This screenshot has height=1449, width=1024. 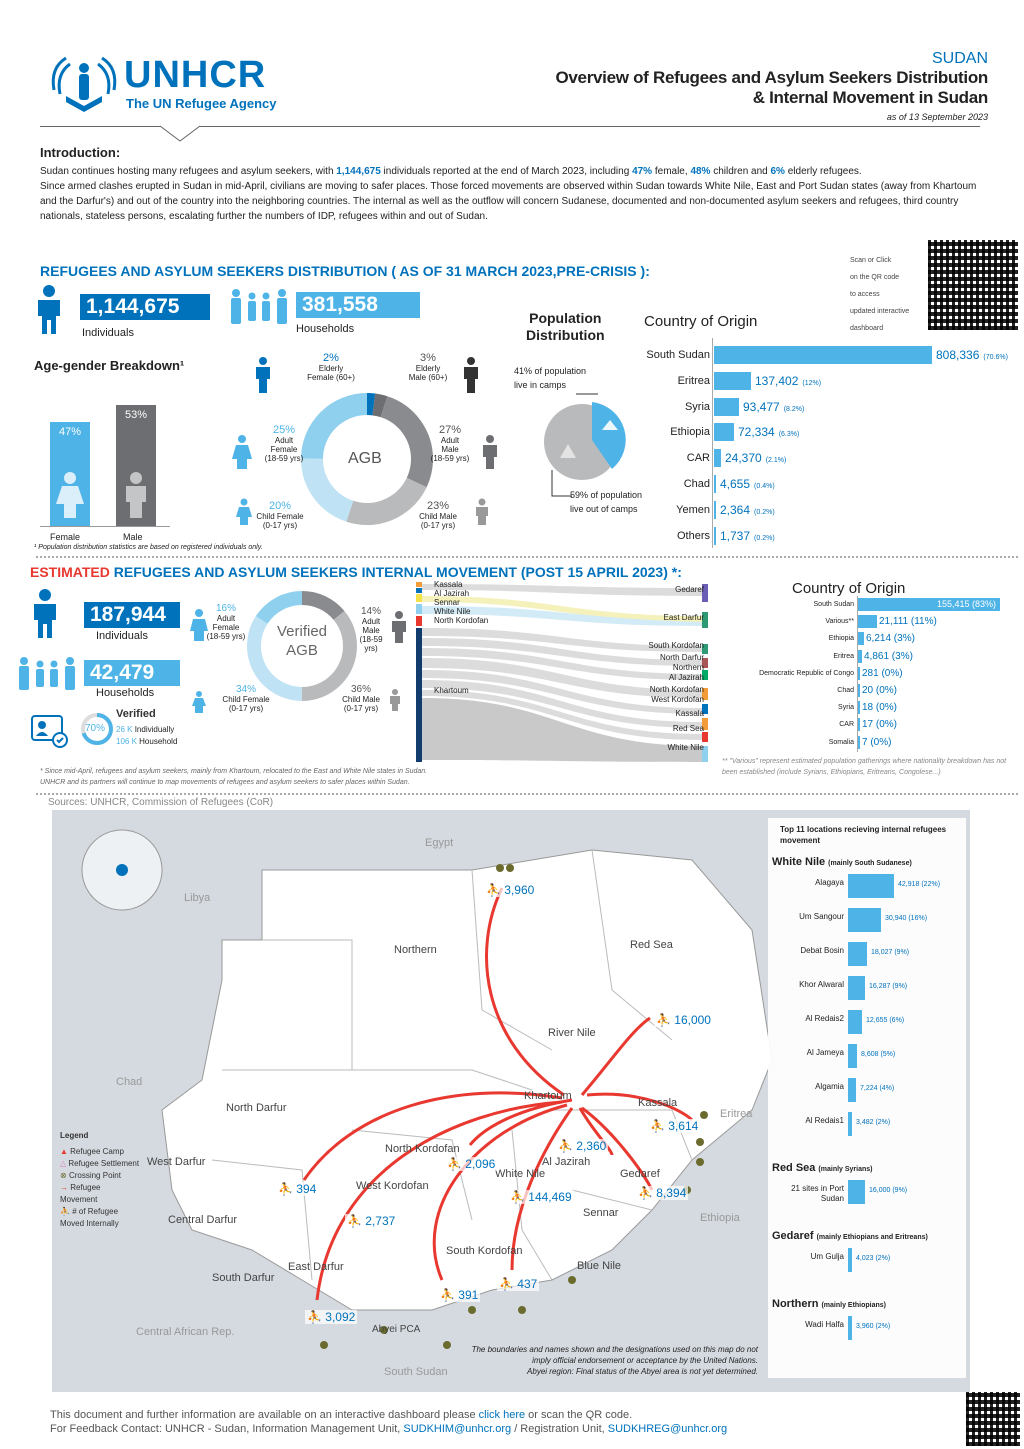 I want to click on top-group-header: White Nile (mainly South Sudanese), so click(x=867, y=860).